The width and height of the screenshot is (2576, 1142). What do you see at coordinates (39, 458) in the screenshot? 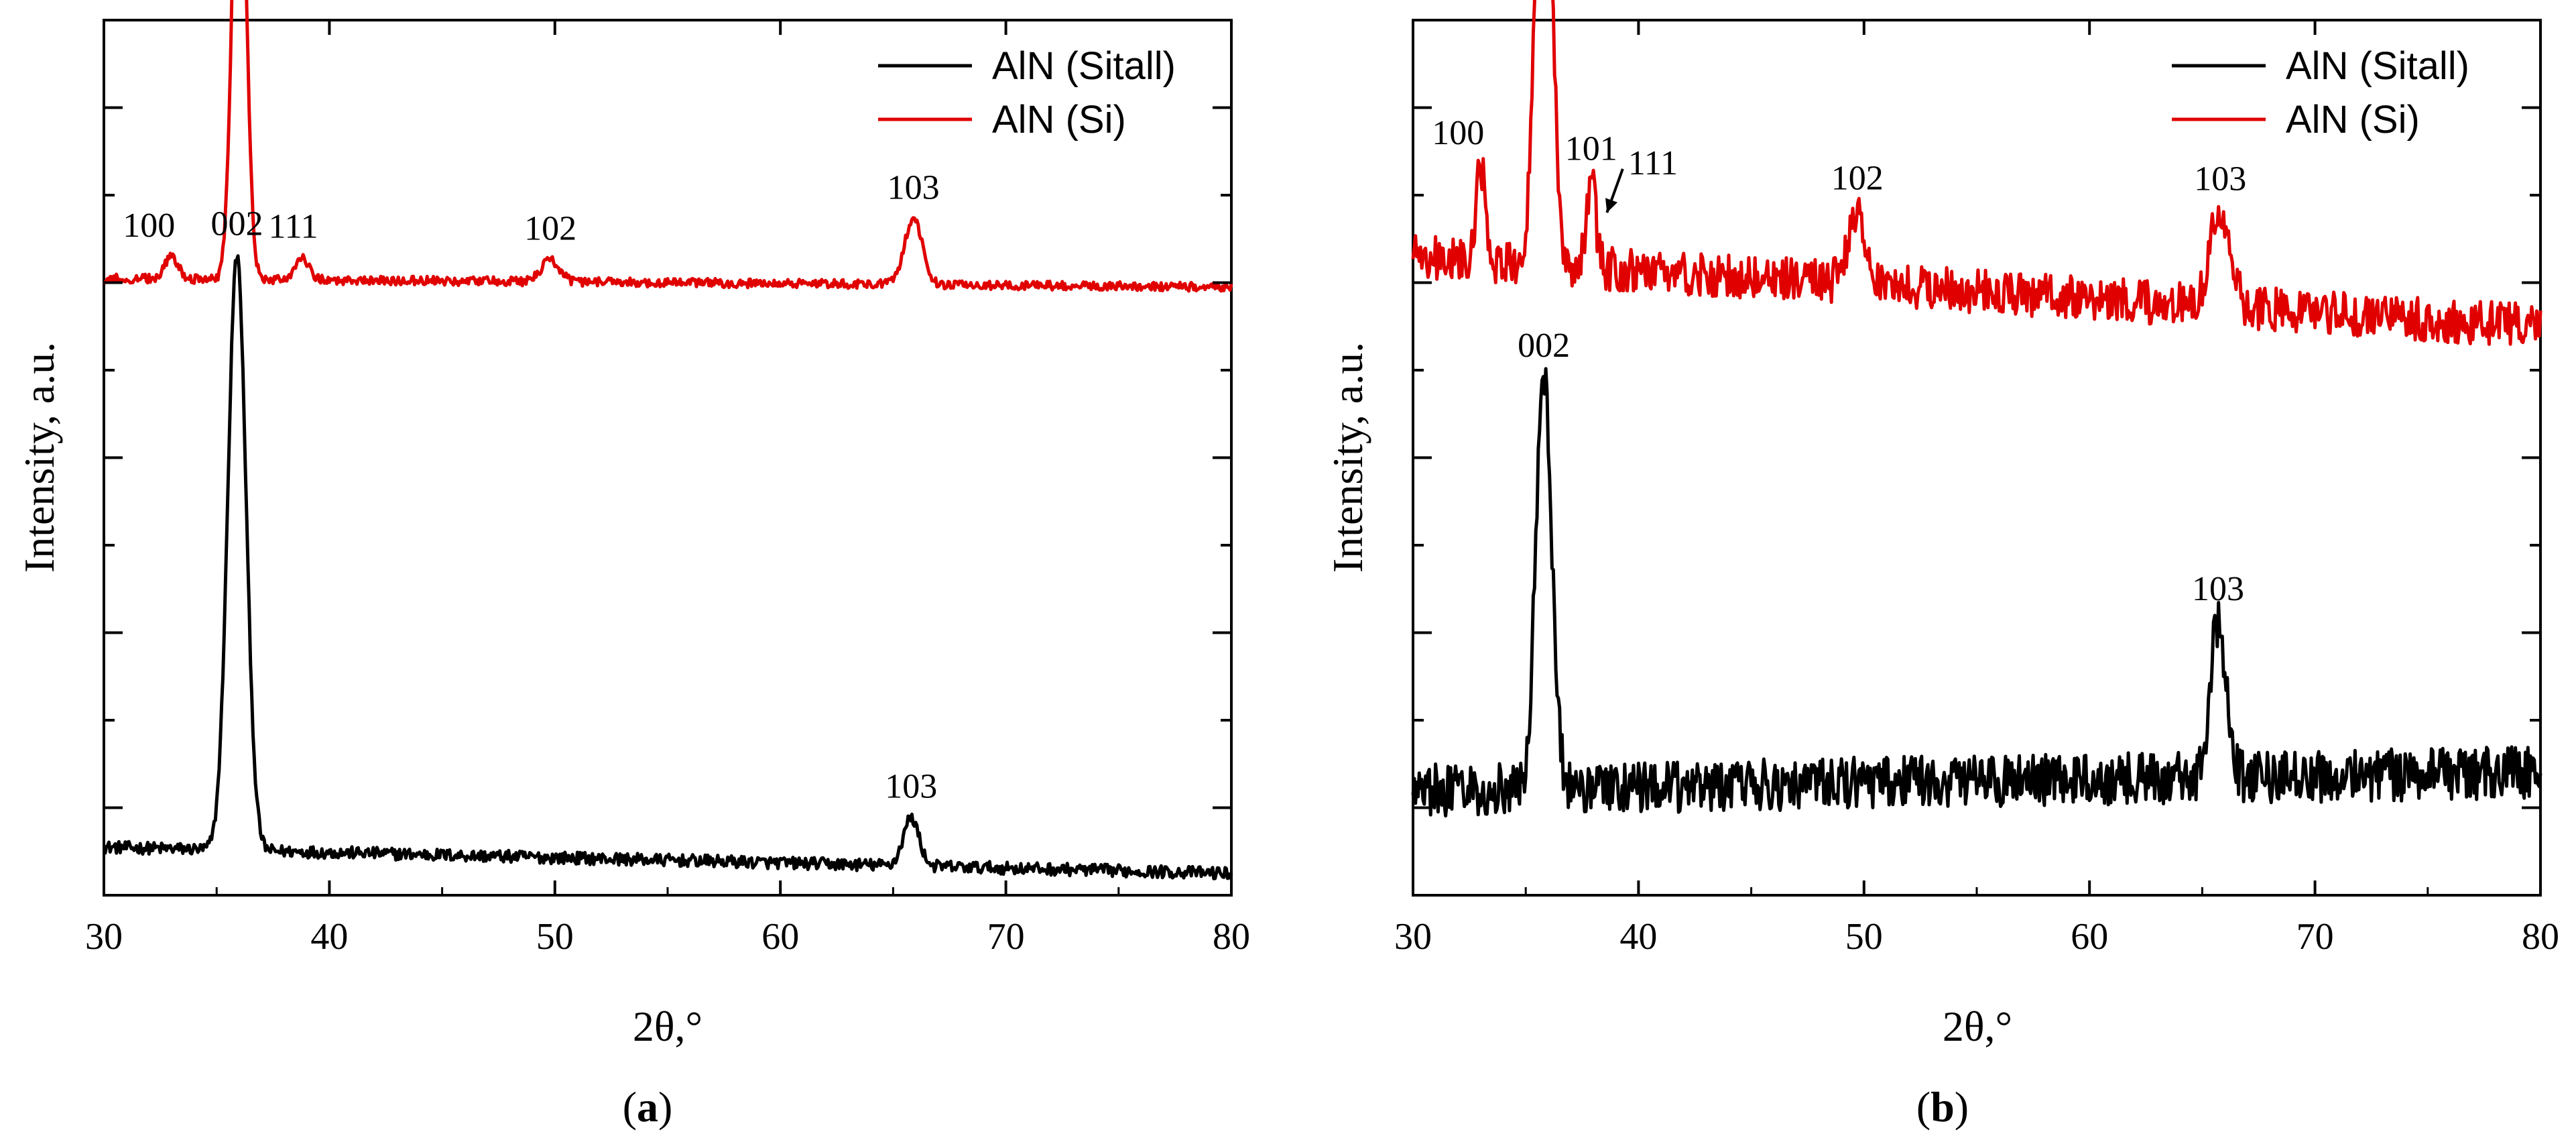
I see `y-axis-title-a: Intensity, a.u.` at bounding box center [39, 458].